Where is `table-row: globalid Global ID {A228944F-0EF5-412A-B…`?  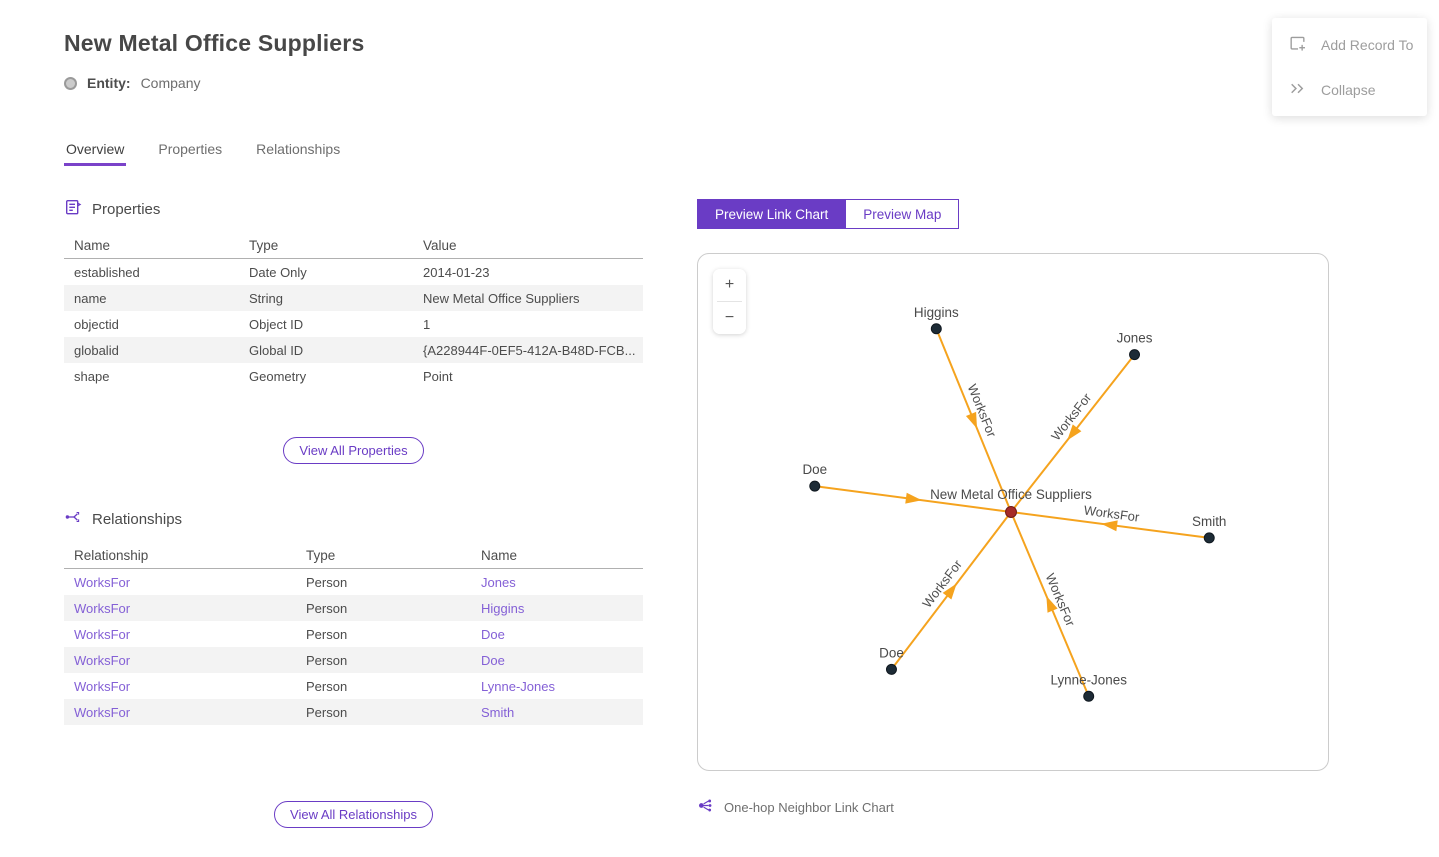
table-row: globalid Global ID {A228944F-0EF5-412A-B… is located at coordinates (353, 350).